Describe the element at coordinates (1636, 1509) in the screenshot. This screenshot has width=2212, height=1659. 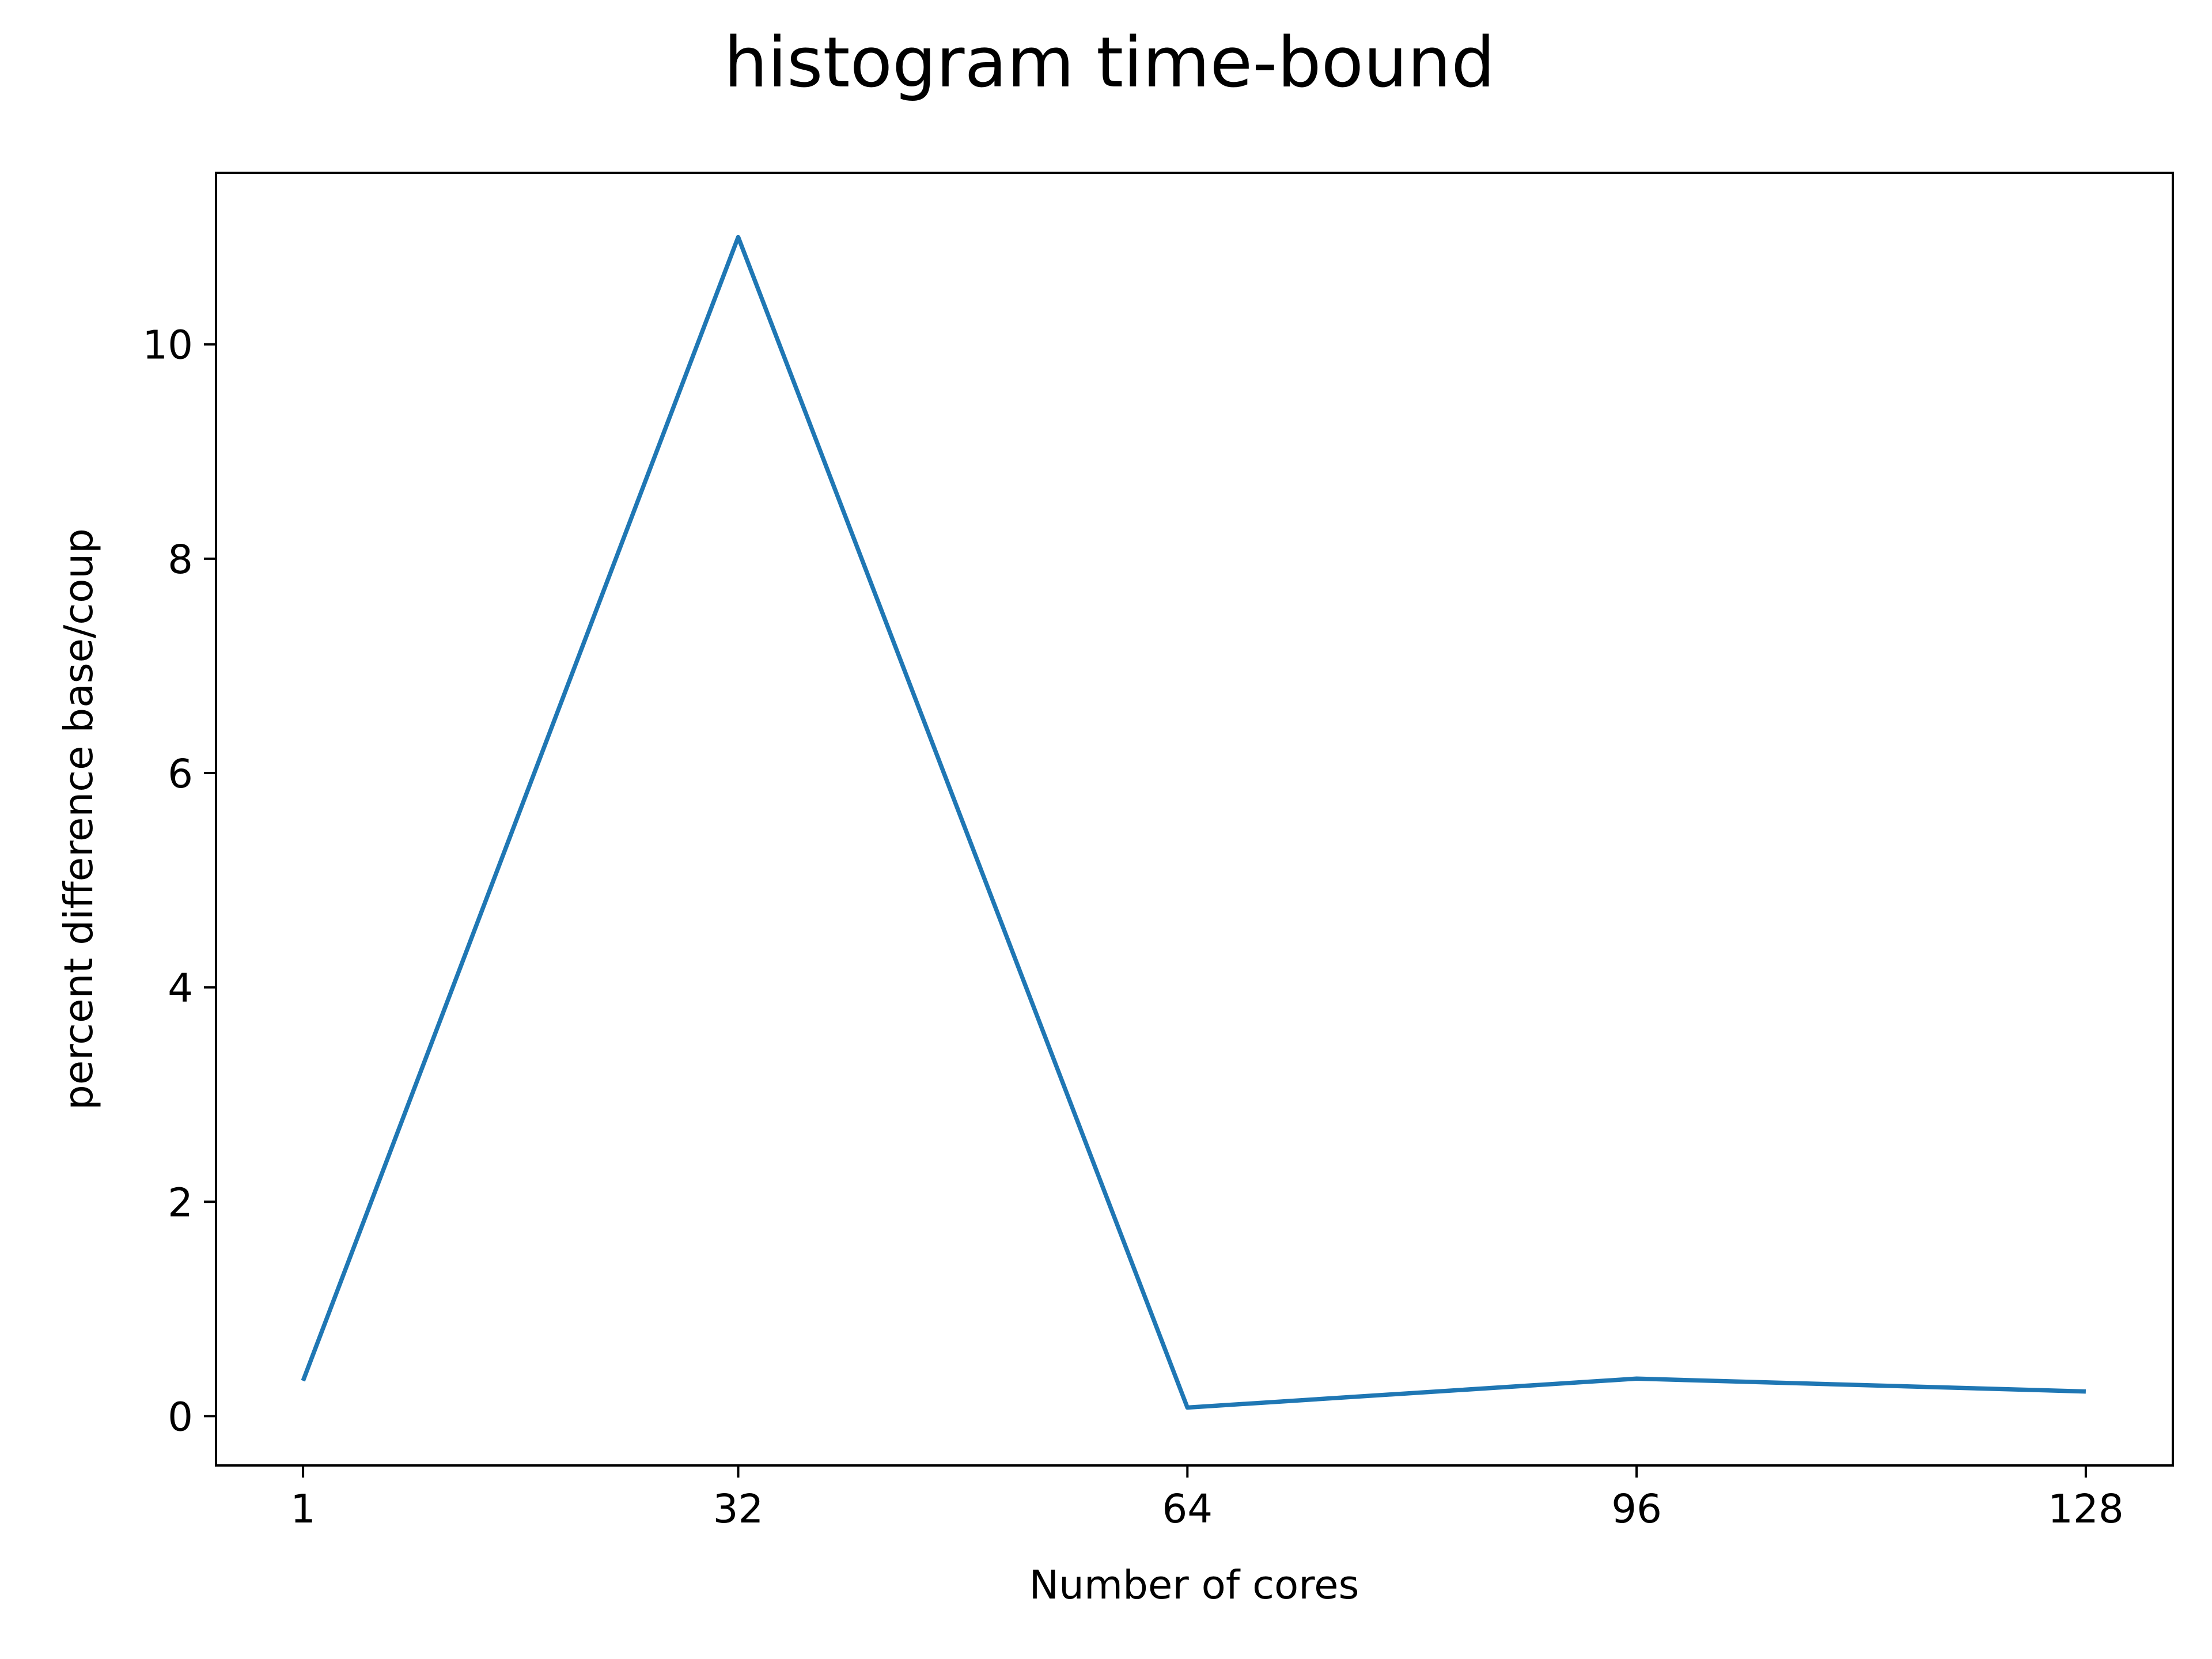
I see `x-tick-label: 96` at that location.